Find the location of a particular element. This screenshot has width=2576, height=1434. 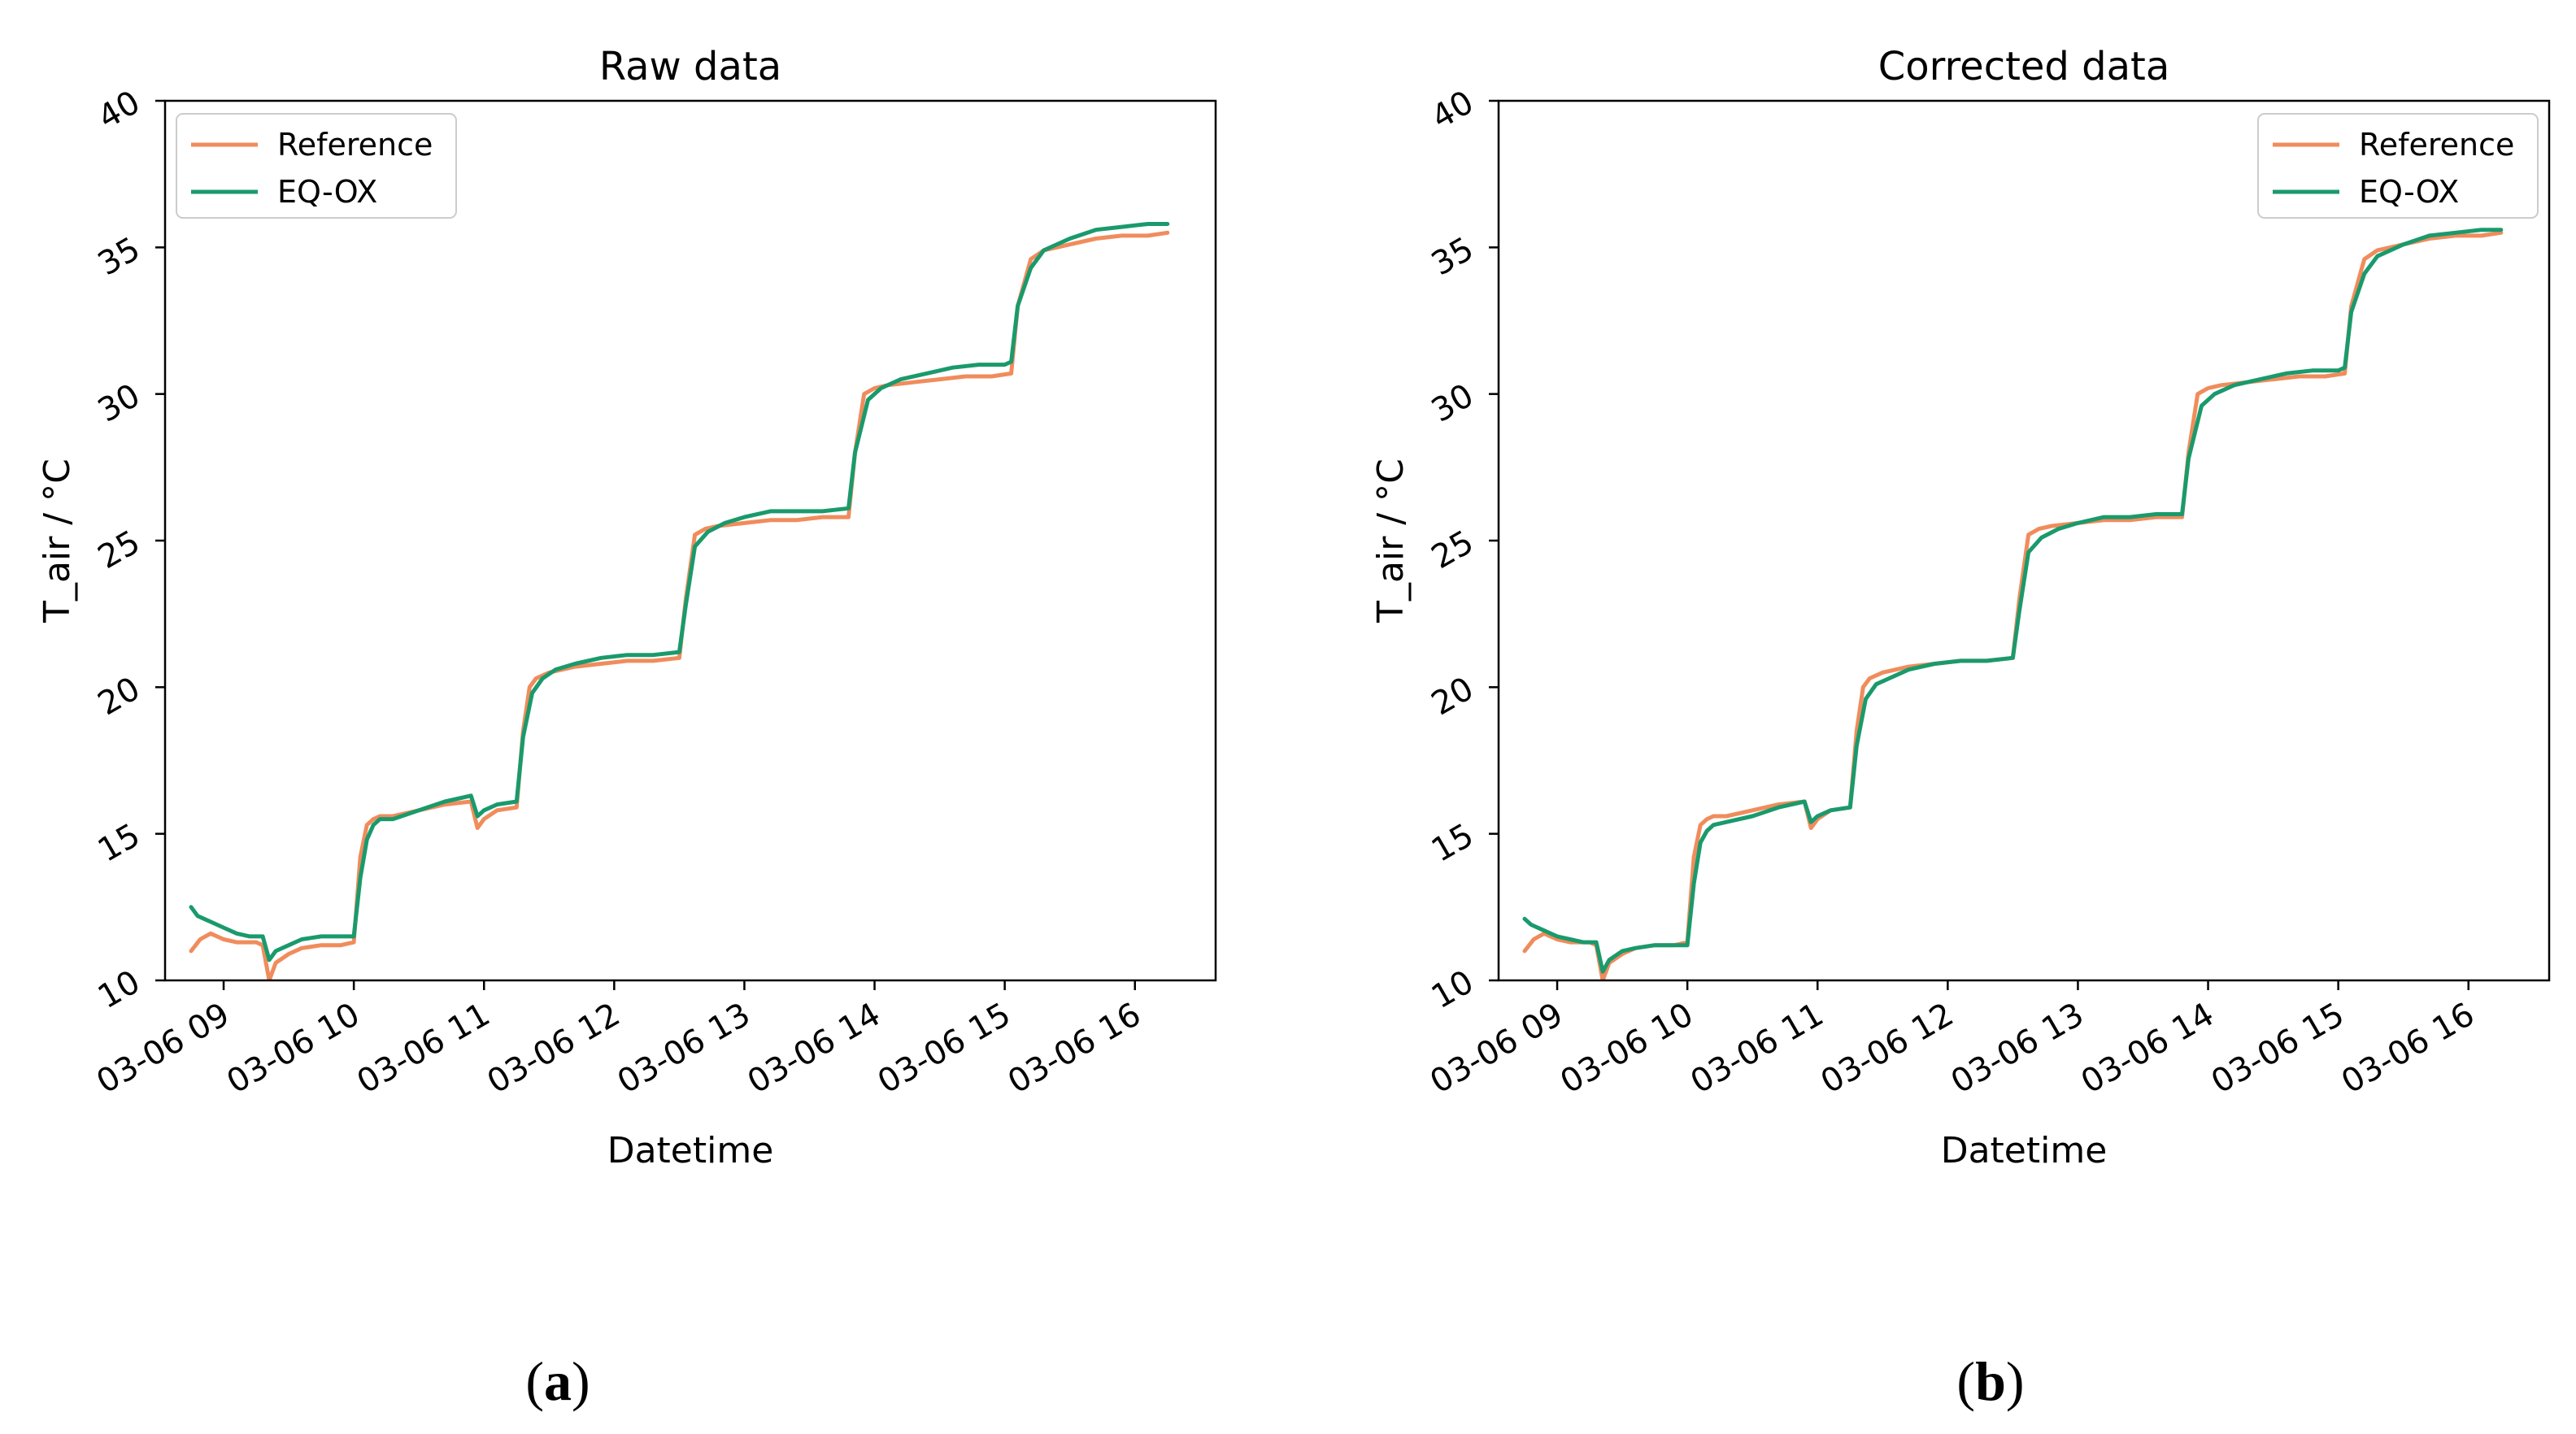

chart-title: Raw data is located at coordinates (690, 66).